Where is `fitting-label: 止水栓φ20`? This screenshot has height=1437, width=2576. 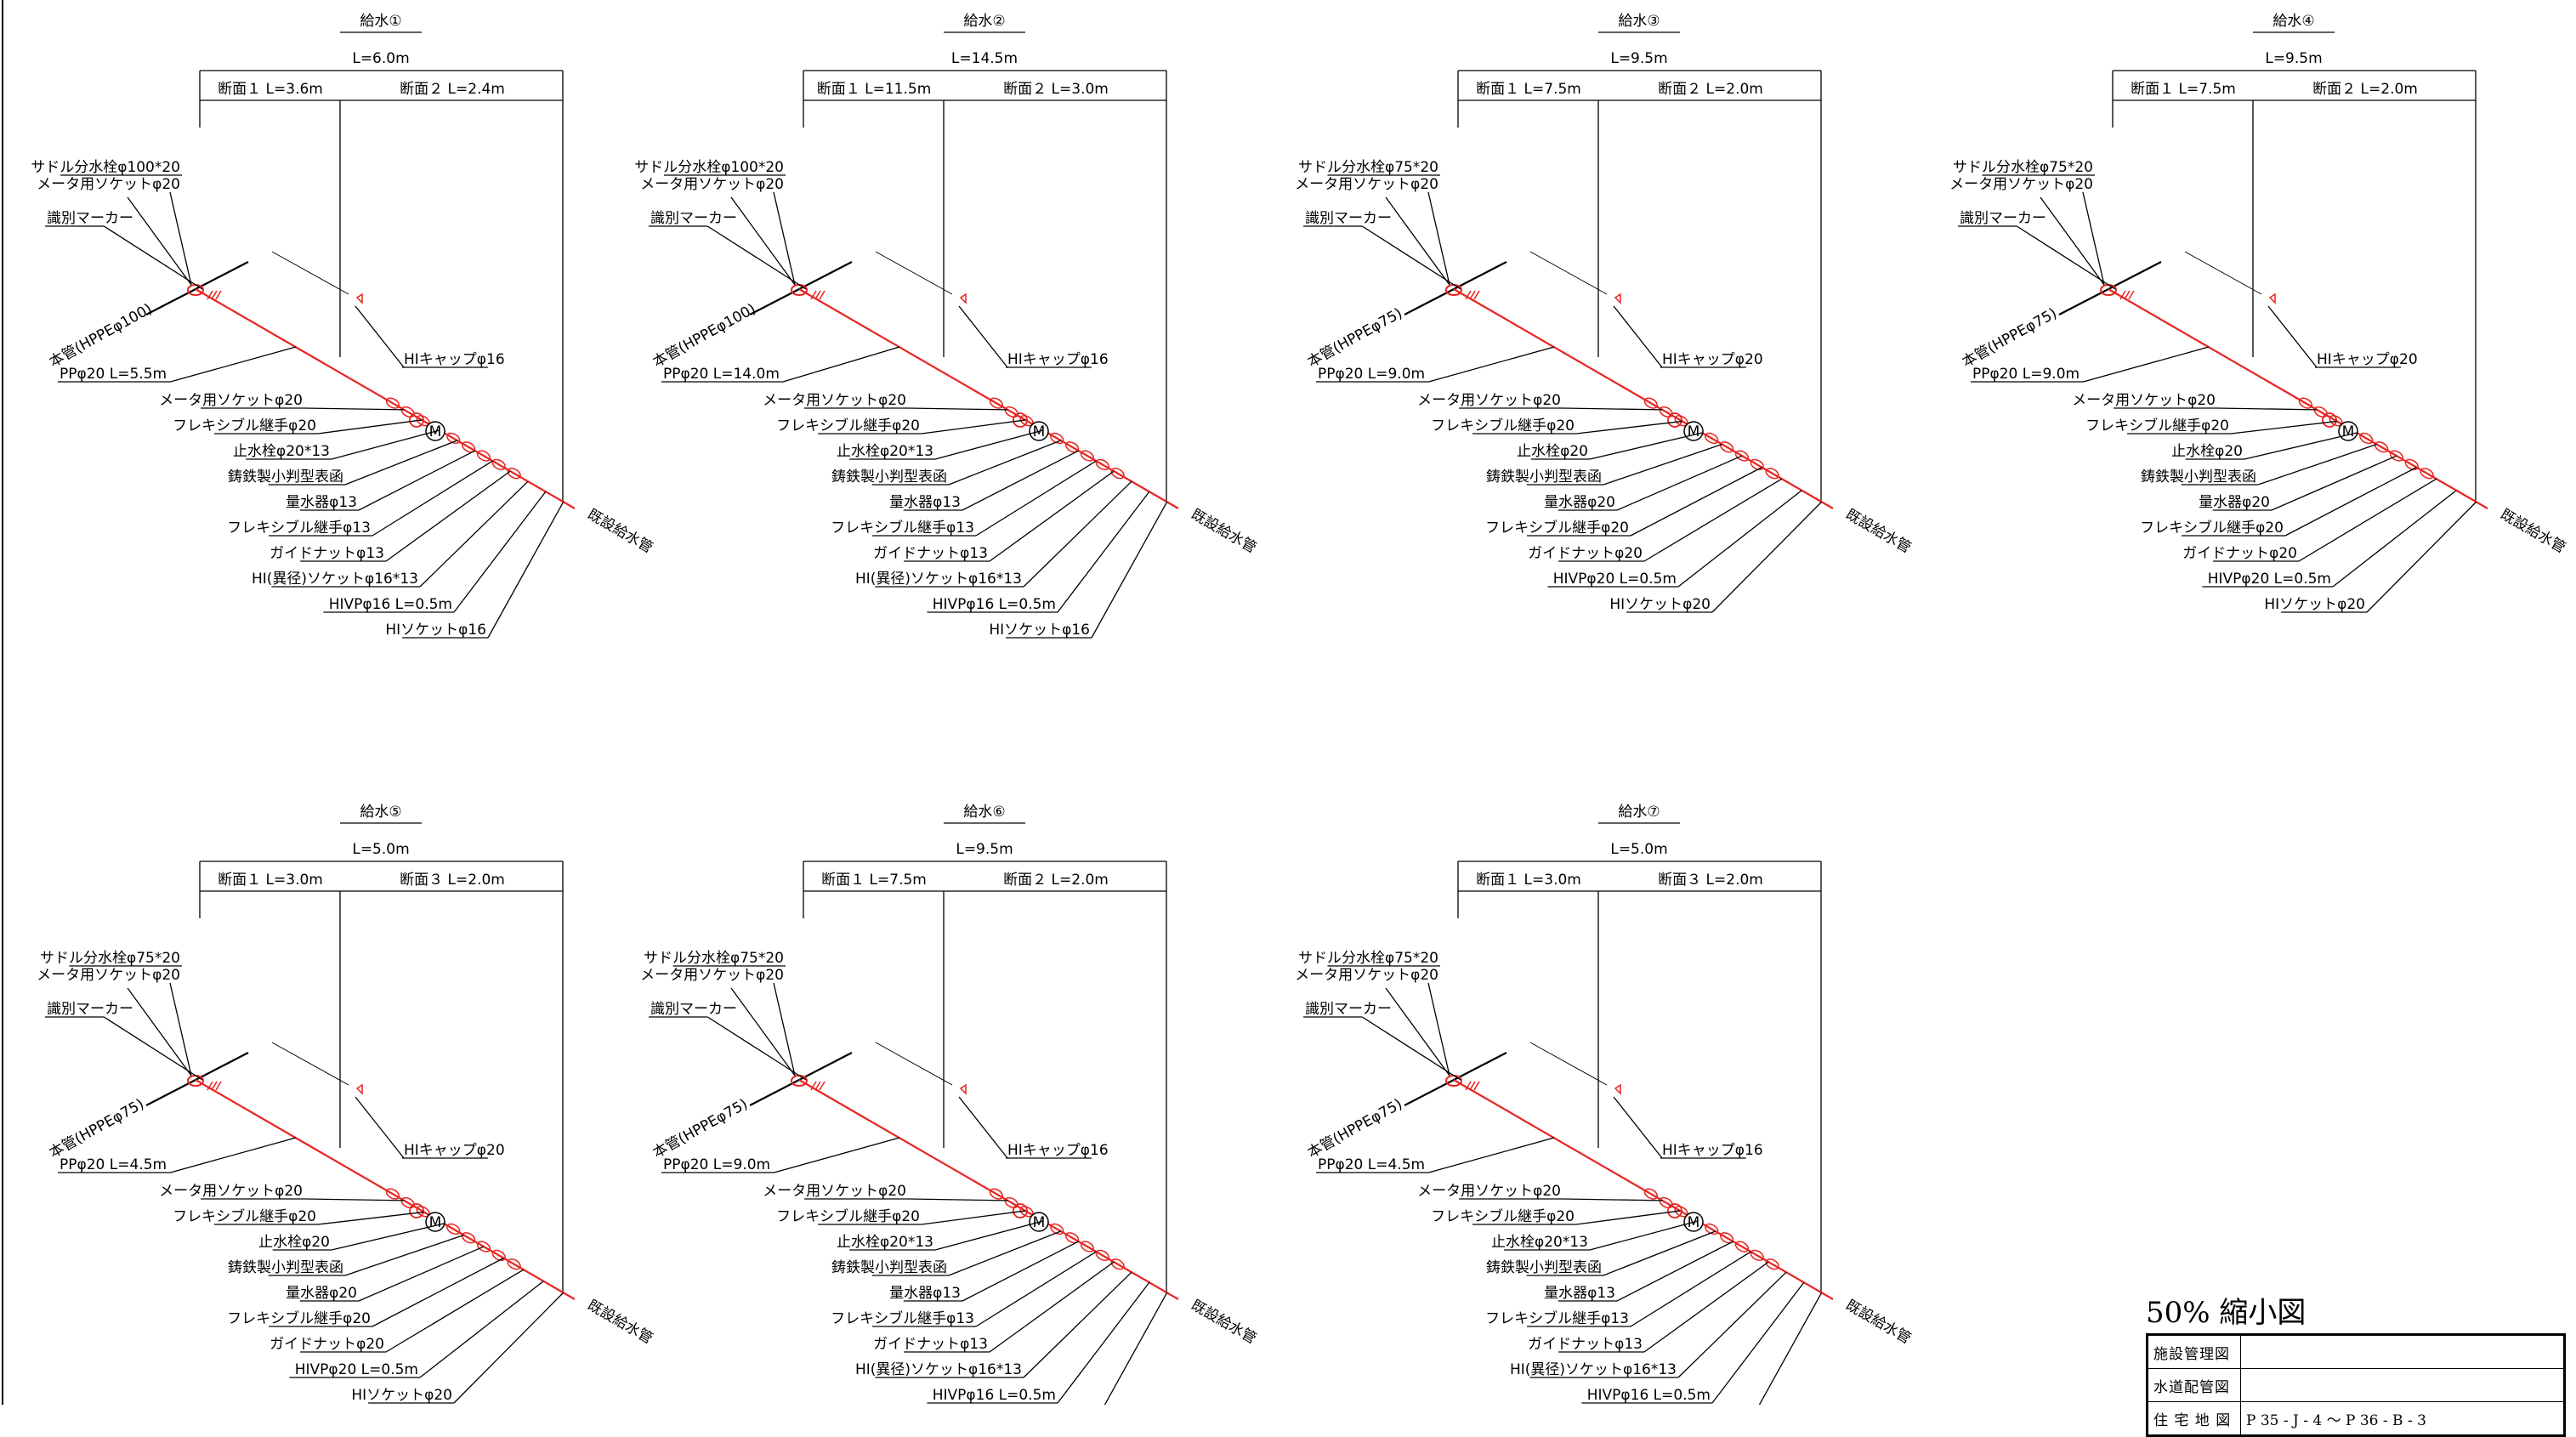
fitting-label: 止水栓φ20 is located at coordinates (1553, 451).